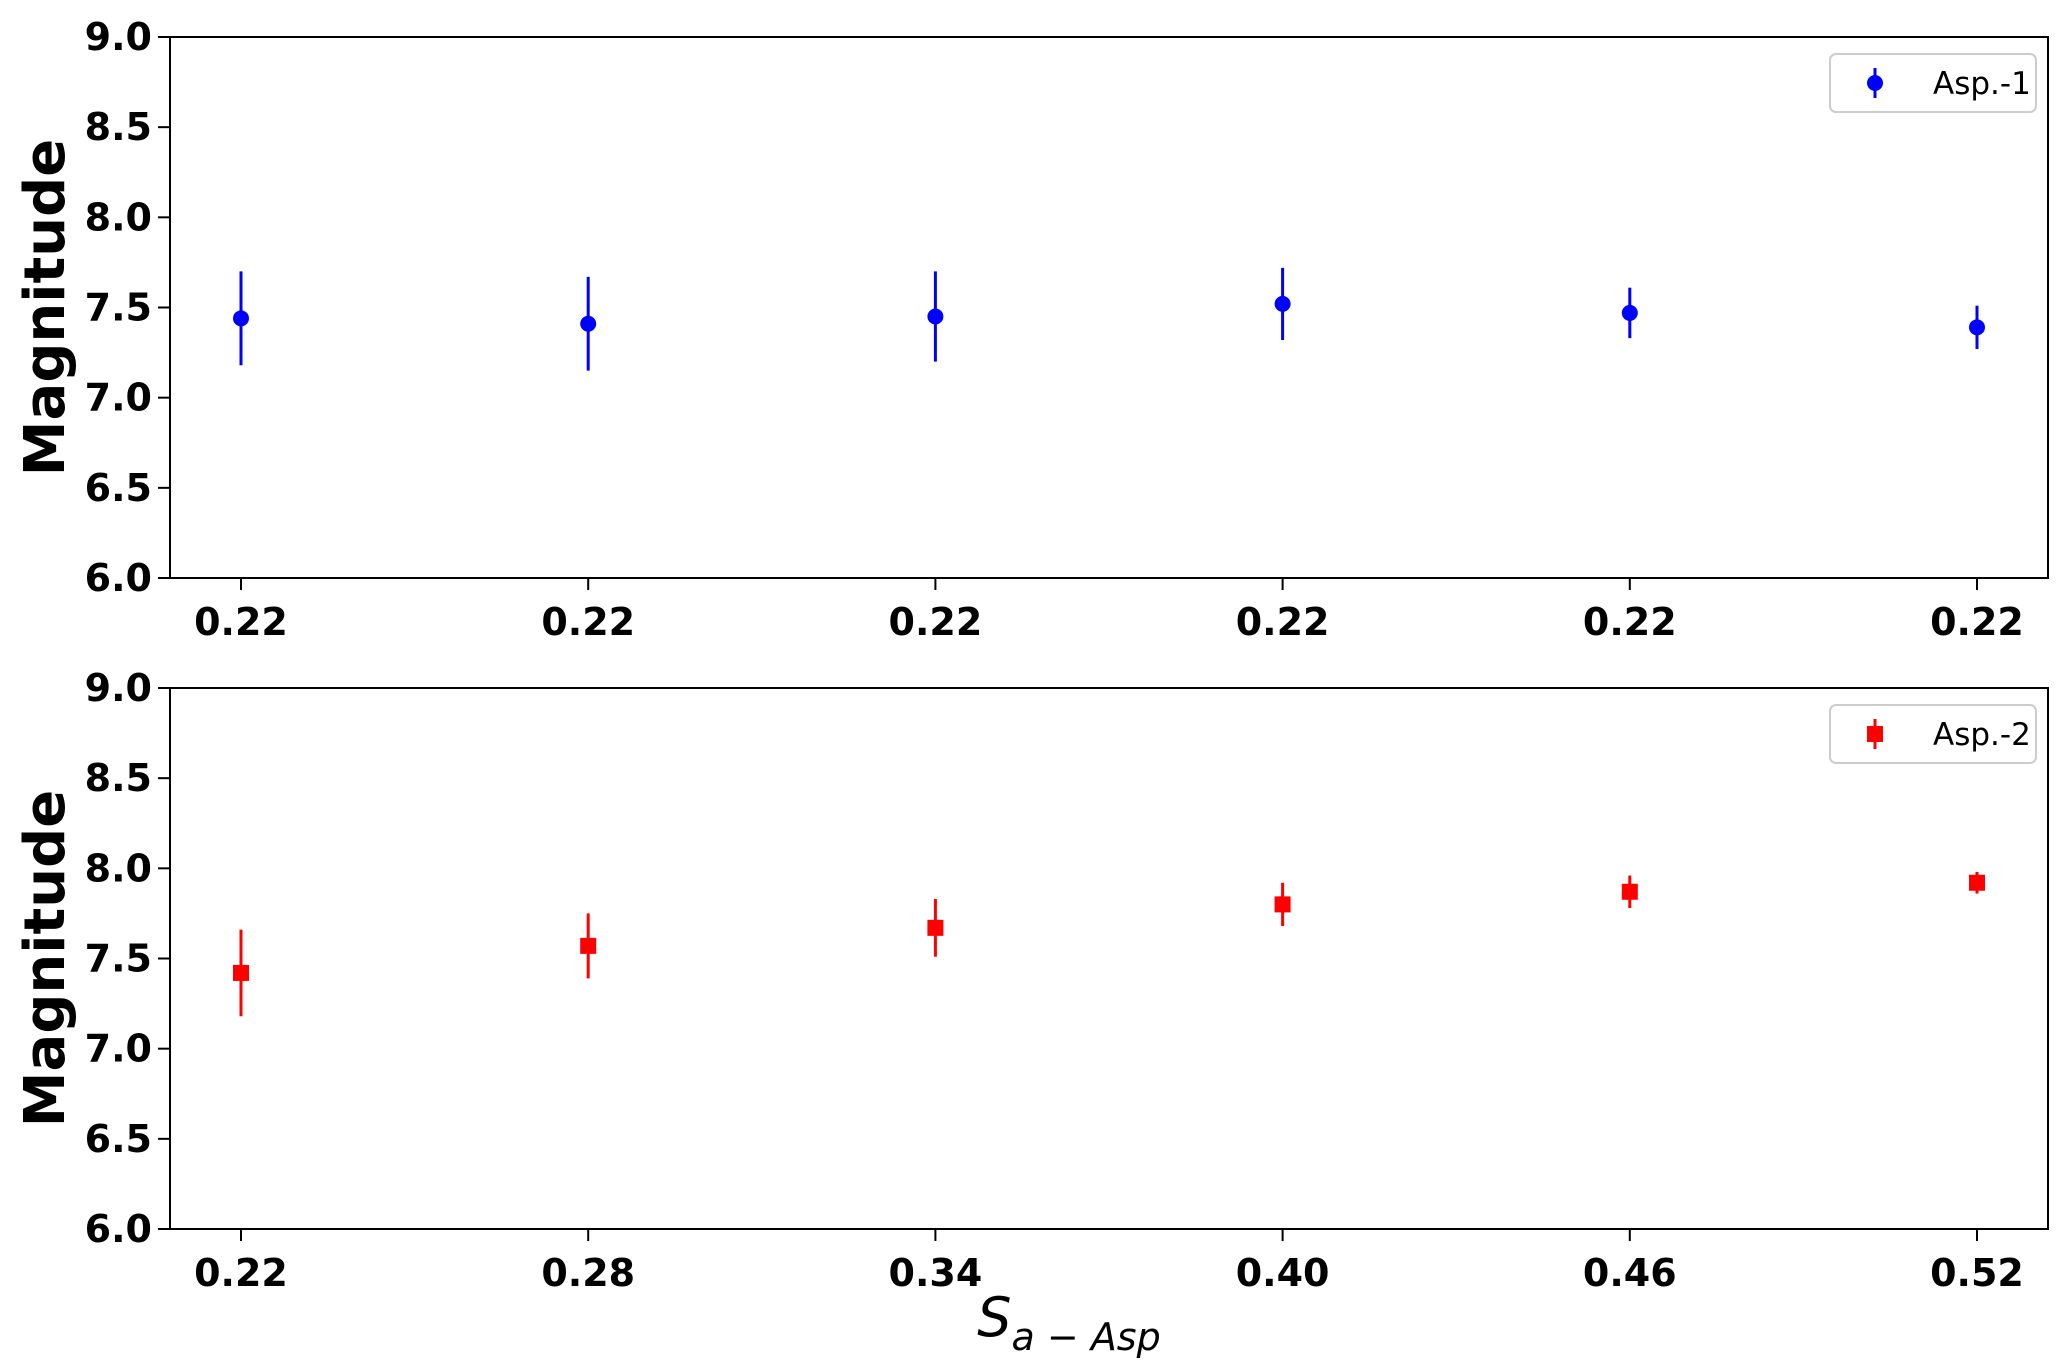 The image size is (2067, 1370). What do you see at coordinates (1068, 1322) in the screenshot?
I see `x-axis-label: Sa − Asp` at bounding box center [1068, 1322].